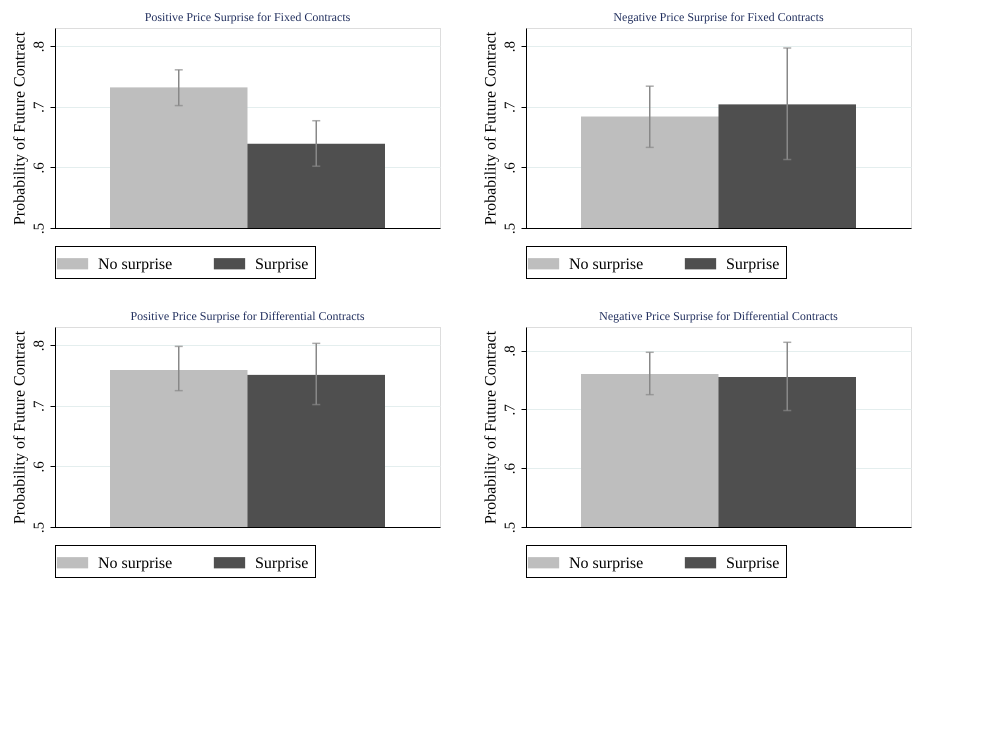 Image resolution: width=990 pixels, height=731 pixels. Describe the element at coordinates (247, 316) in the screenshot. I see `chart-title: Positive Price Surprise for Differential Contracts` at that location.